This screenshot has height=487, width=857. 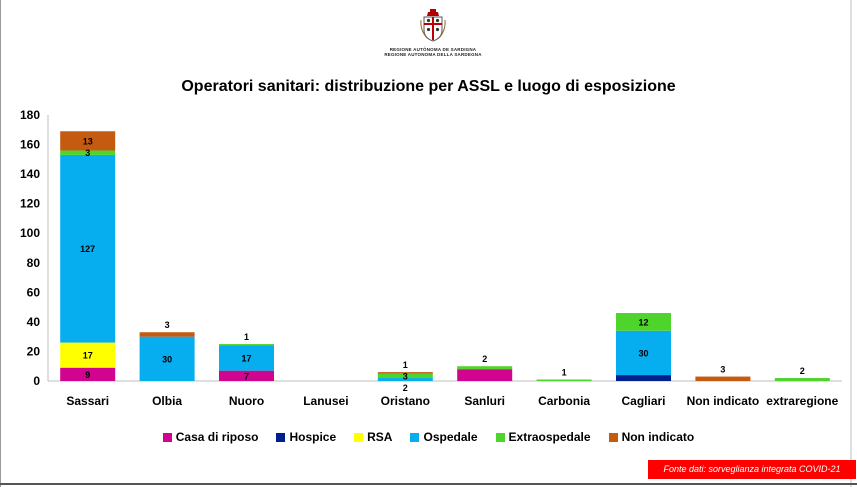 What do you see at coordinates (36, 381) in the screenshot?
I see `y-tick-label: 0` at bounding box center [36, 381].